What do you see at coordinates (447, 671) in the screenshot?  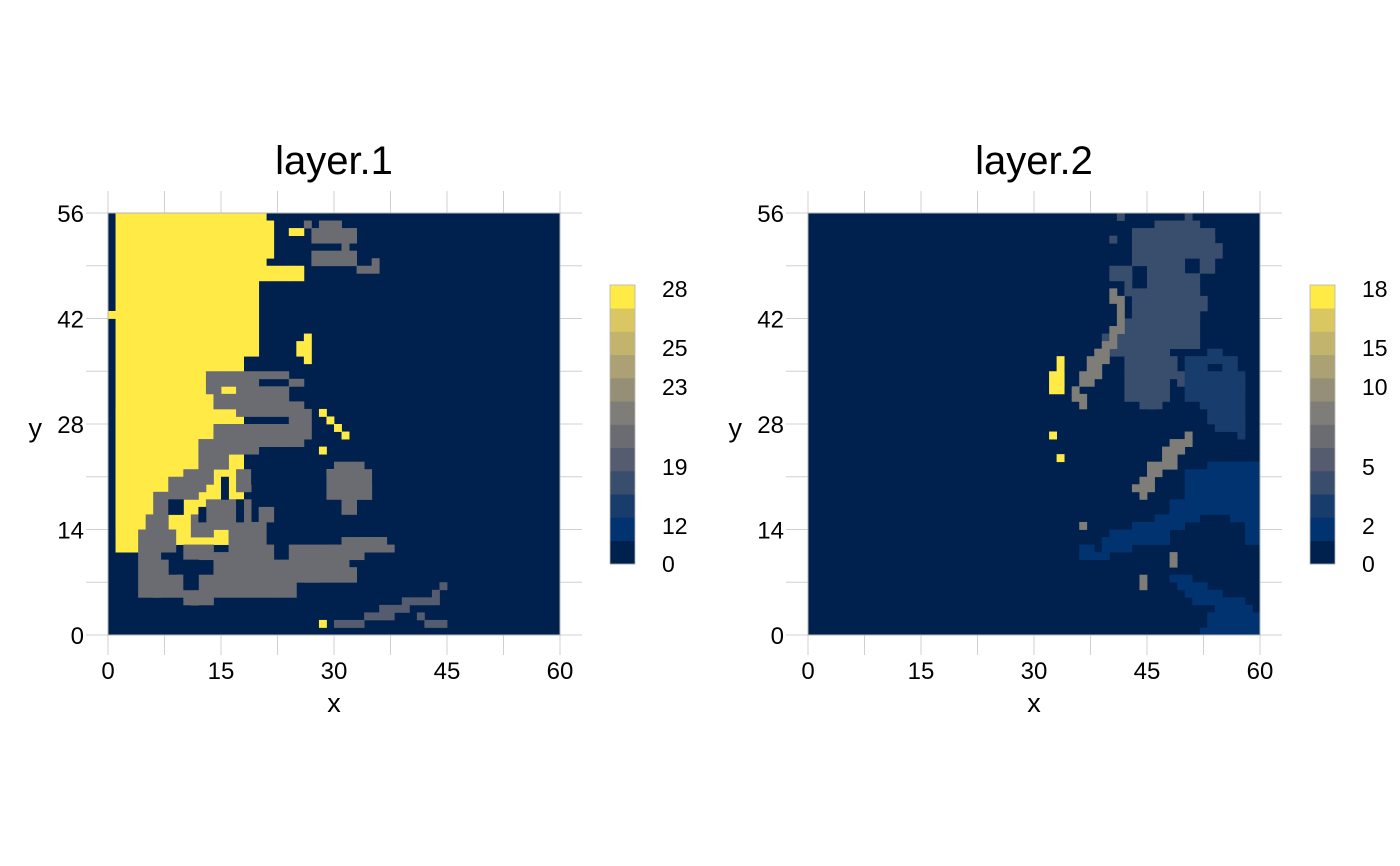 I see `x-tick-label: 45` at bounding box center [447, 671].